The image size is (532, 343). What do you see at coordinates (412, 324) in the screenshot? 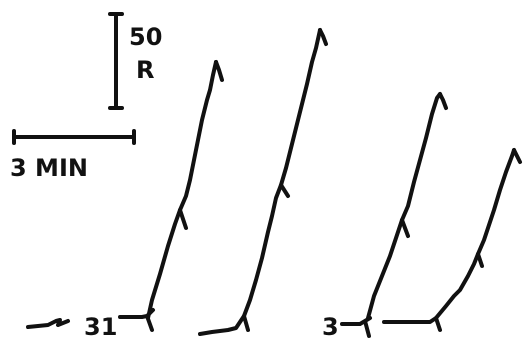
I see `record-4-baseline` at bounding box center [412, 324].